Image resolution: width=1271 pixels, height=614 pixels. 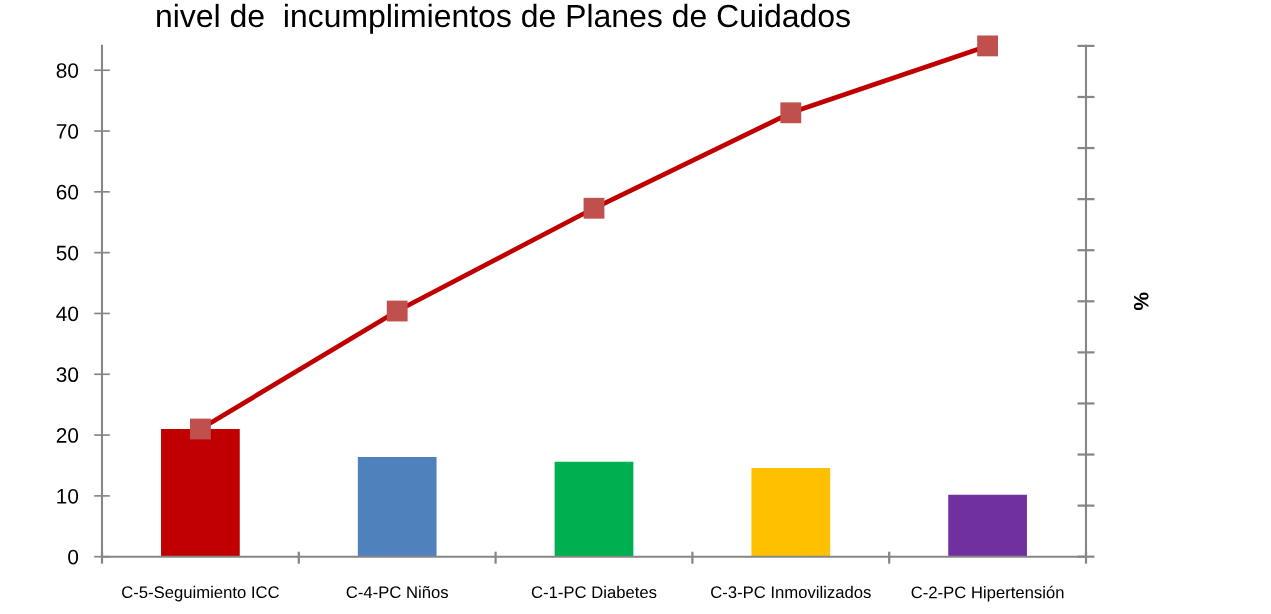 What do you see at coordinates (987, 593) in the screenshot?
I see `x-tick-label: C-2-PC Hipertensión` at bounding box center [987, 593].